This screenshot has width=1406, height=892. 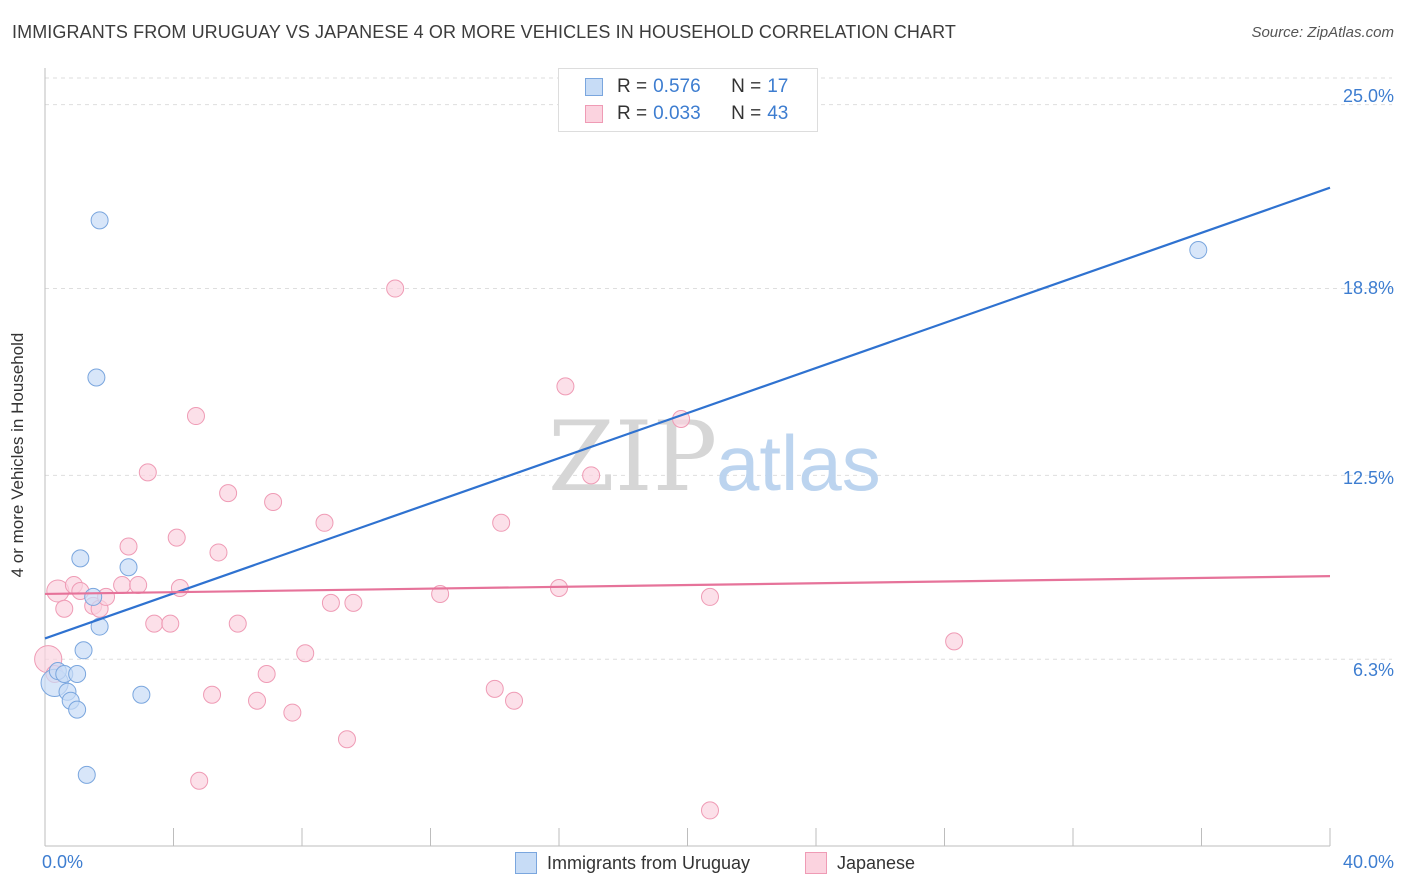 I want to click on legend-n-value: 17, so click(x=778, y=86).